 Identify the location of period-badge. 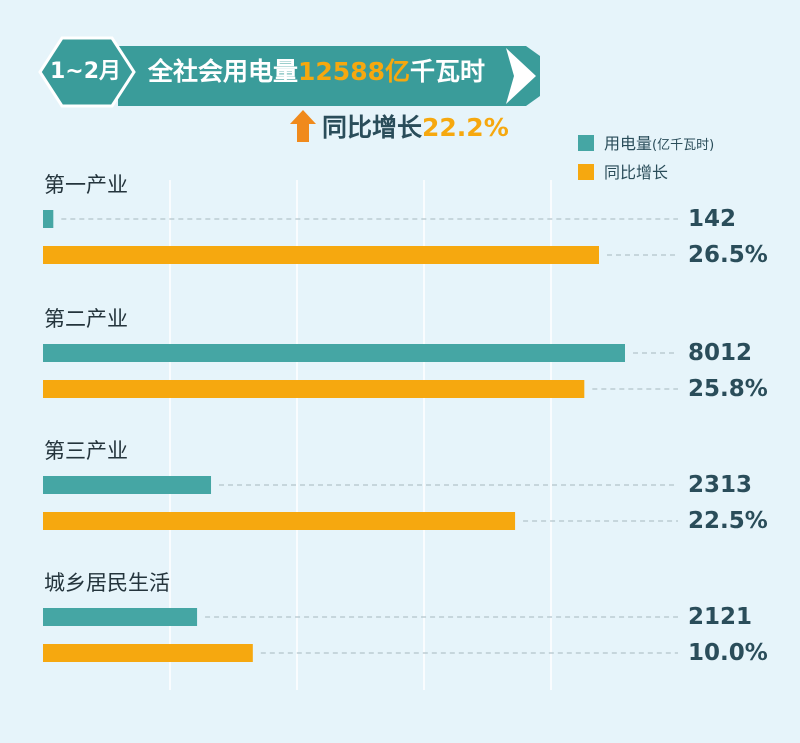
(87, 72).